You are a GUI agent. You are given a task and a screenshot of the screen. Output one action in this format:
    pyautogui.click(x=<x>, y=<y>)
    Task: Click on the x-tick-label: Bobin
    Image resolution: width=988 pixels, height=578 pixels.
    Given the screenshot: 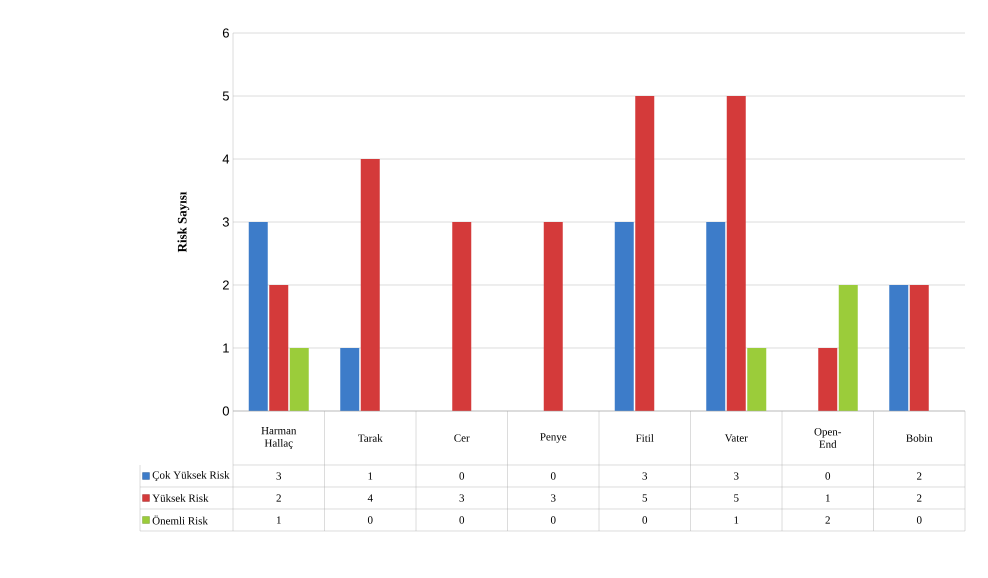 What is the action you would take?
    pyautogui.click(x=919, y=438)
    